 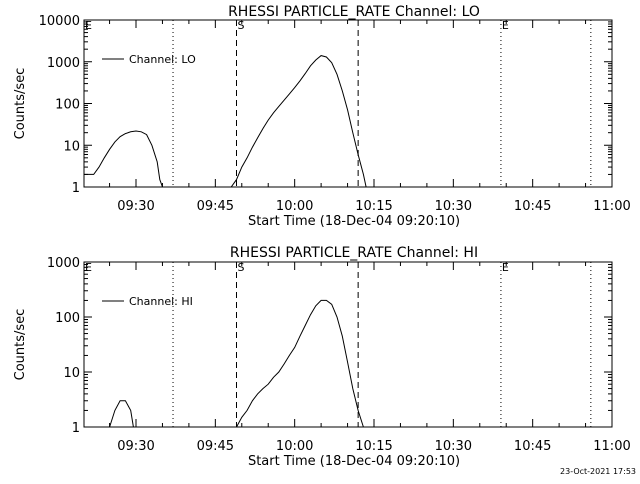 I want to click on generation-timestamp: 23-Oct-2021 17:53, so click(x=598, y=471).